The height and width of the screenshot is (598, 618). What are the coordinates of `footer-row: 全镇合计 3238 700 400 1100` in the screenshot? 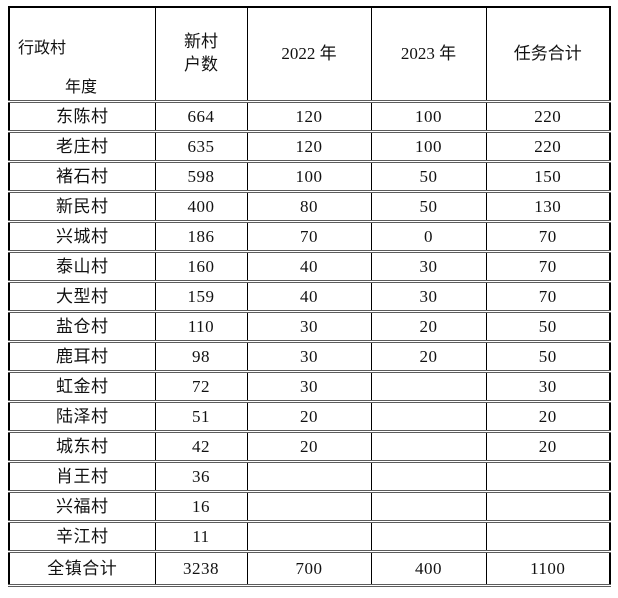 It's located at (309, 569).